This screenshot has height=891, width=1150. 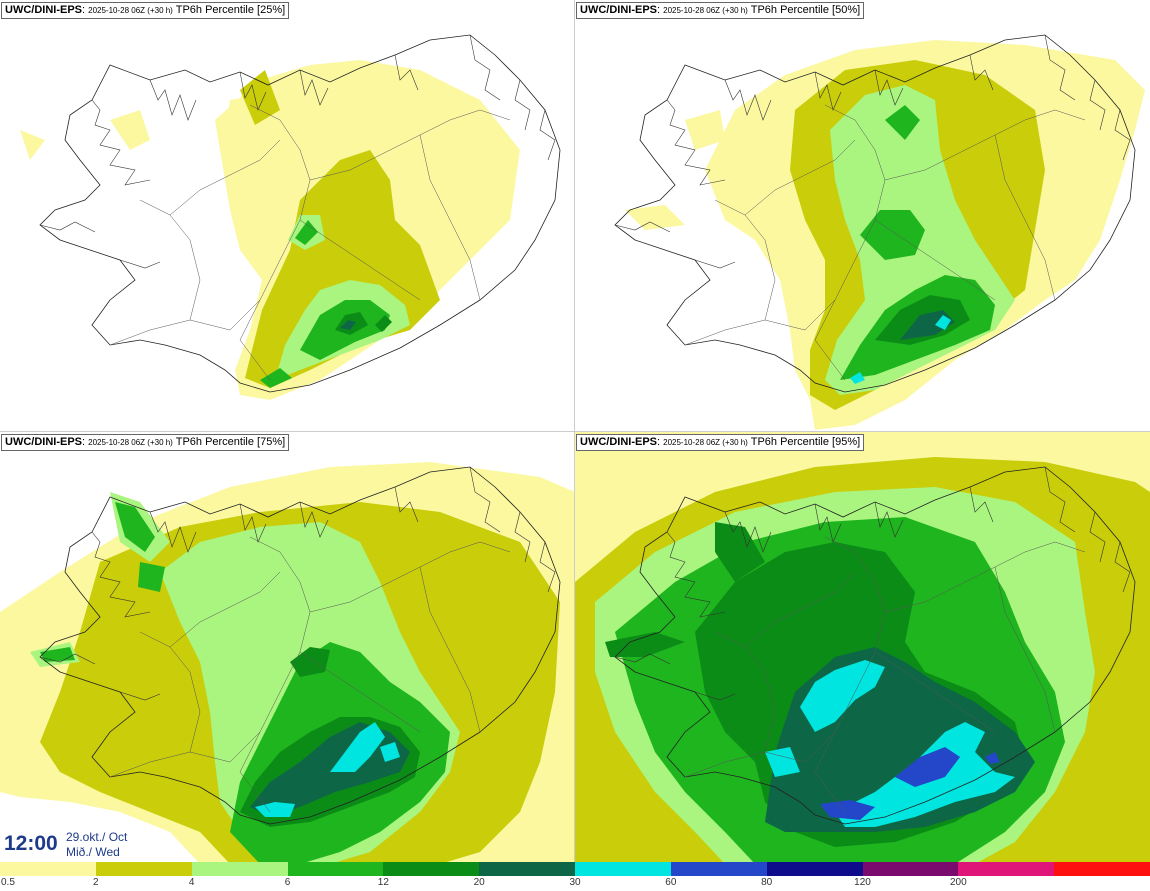 I want to click on colorbar, so click(x=575, y=869).